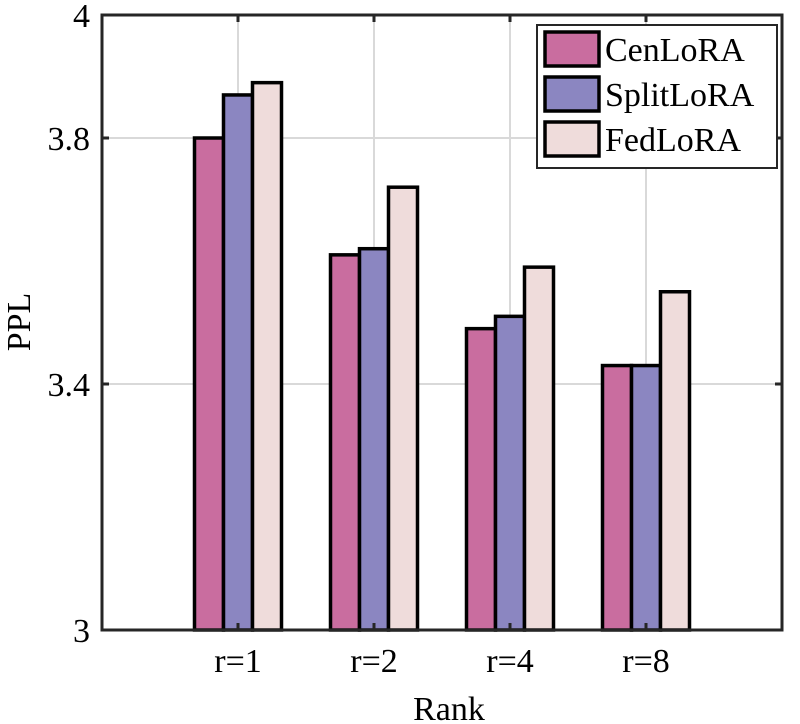 This screenshot has width=800, height=724. What do you see at coordinates (81, 631) in the screenshot?
I see `y-tick-label: 3` at bounding box center [81, 631].